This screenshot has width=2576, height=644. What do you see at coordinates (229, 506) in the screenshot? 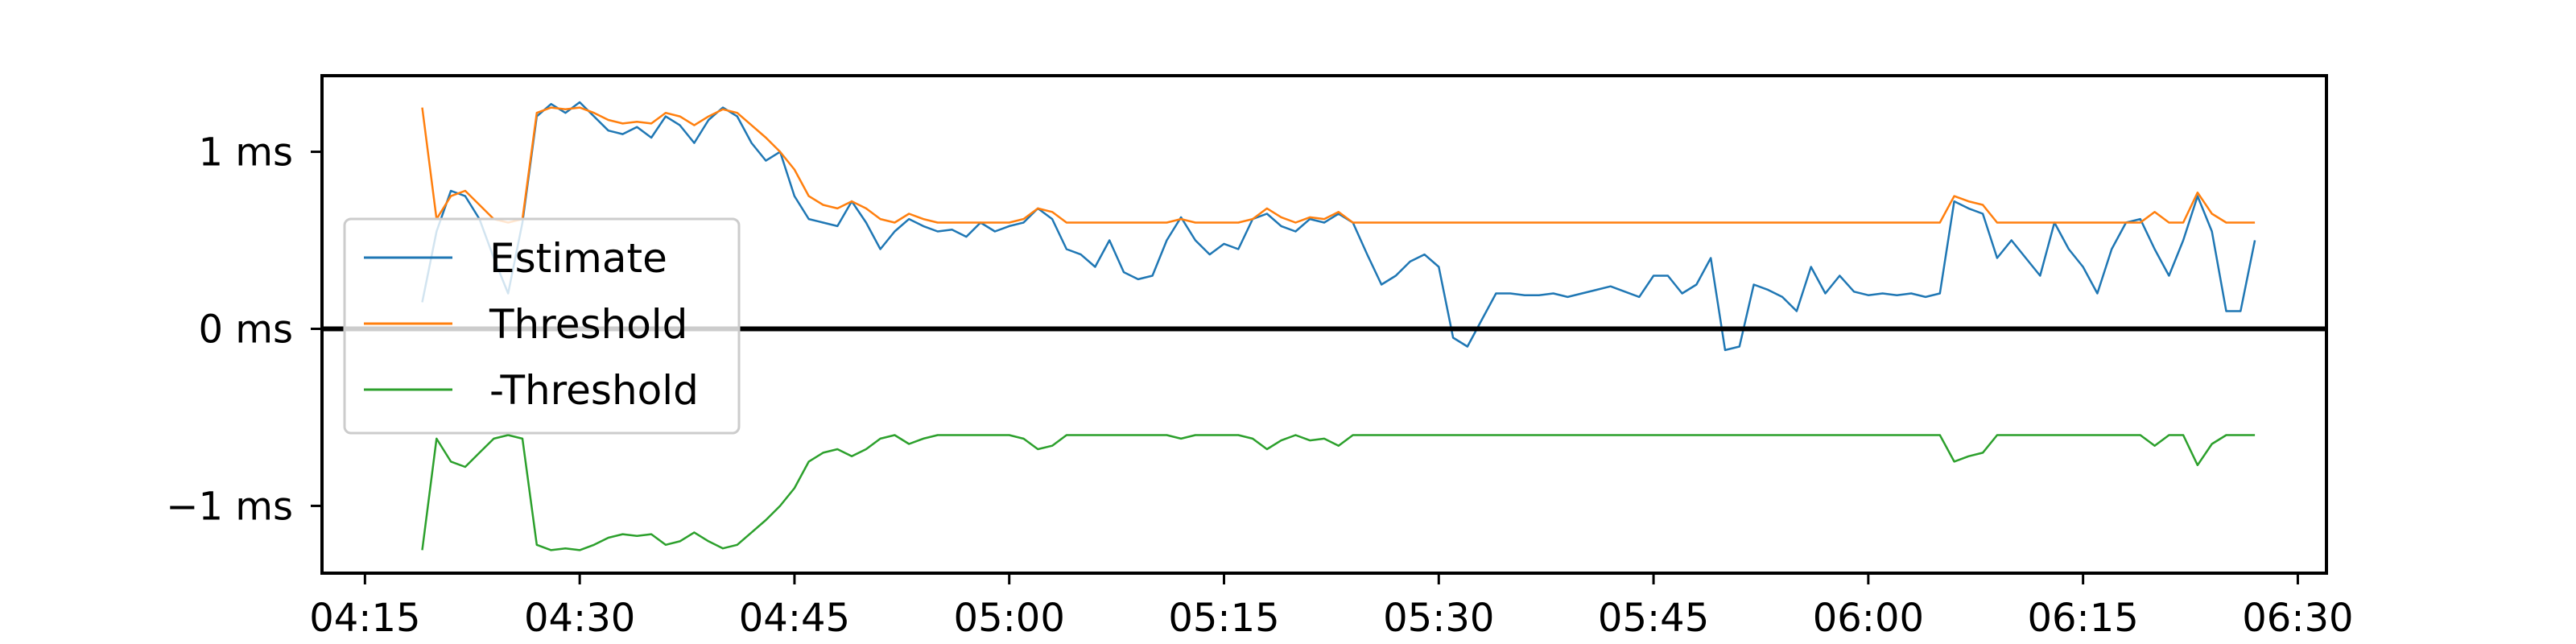
I see `y-tick-label: −1 ms` at bounding box center [229, 506].